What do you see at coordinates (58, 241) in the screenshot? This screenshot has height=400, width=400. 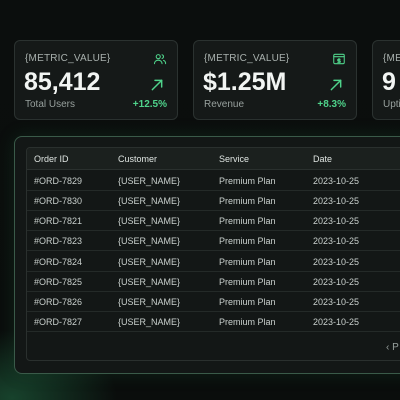 I see `order-id-cell: #ORD-7823` at bounding box center [58, 241].